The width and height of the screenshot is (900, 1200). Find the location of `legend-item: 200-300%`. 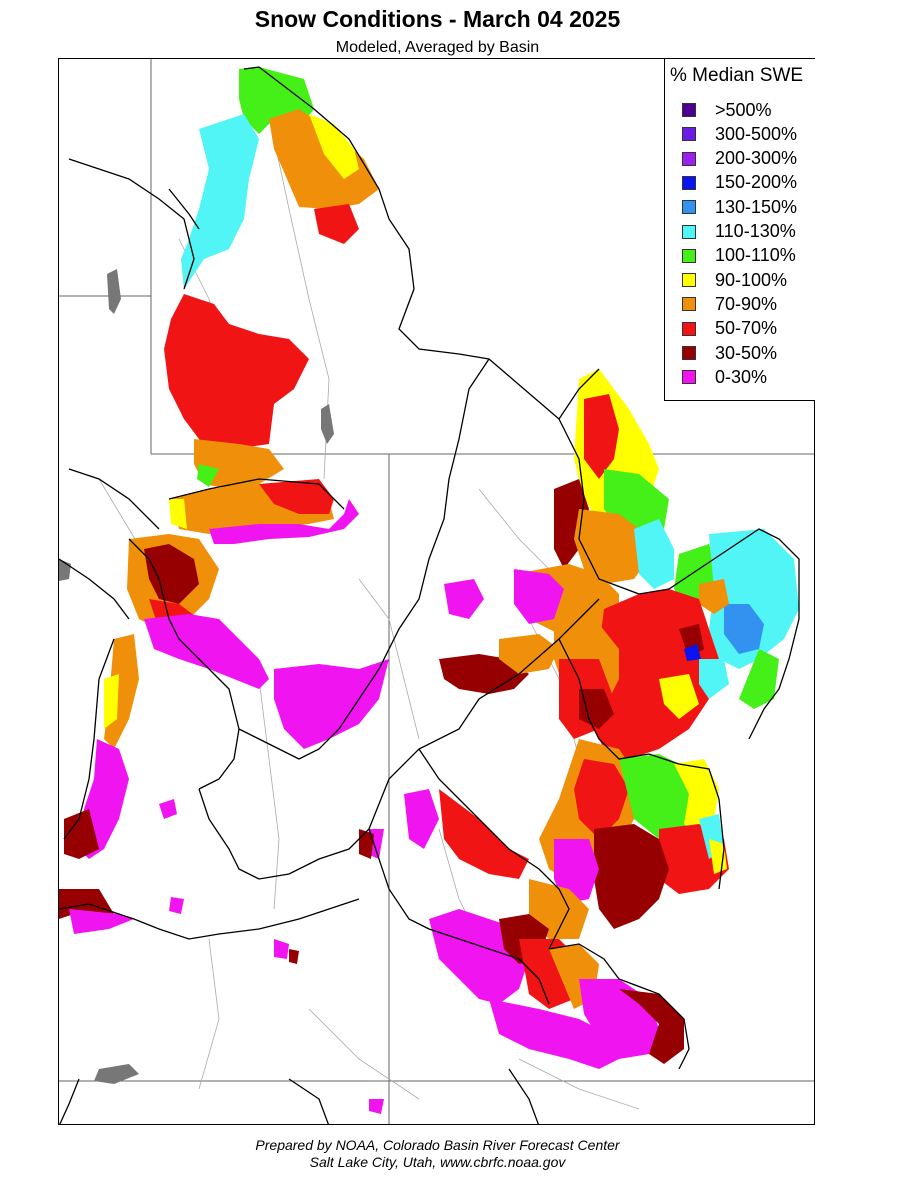

legend-item: 200-300% is located at coordinates (740, 158).